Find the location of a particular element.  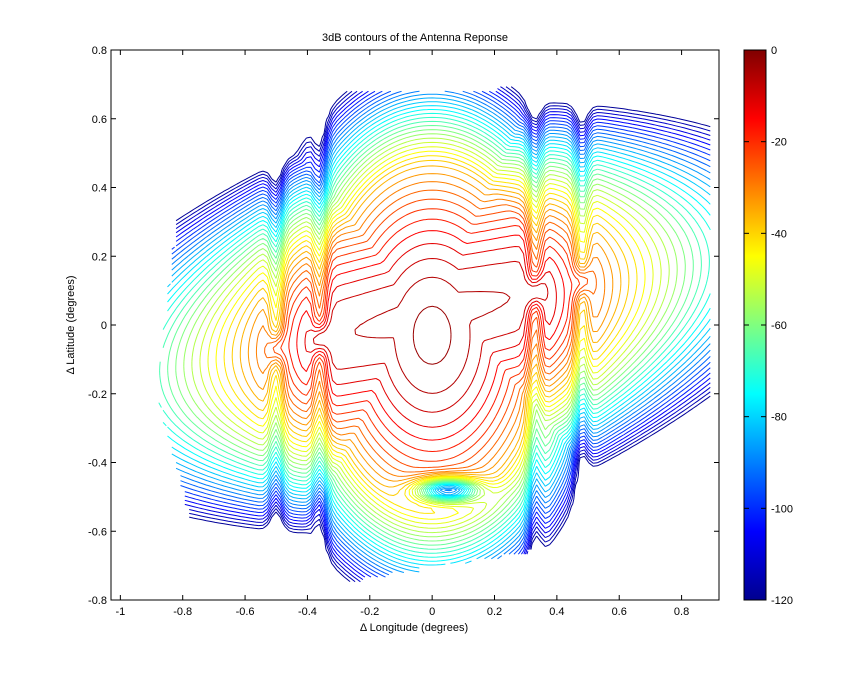

y-axis-label: Δ Latitude (degrees) is located at coordinates (71, 324).